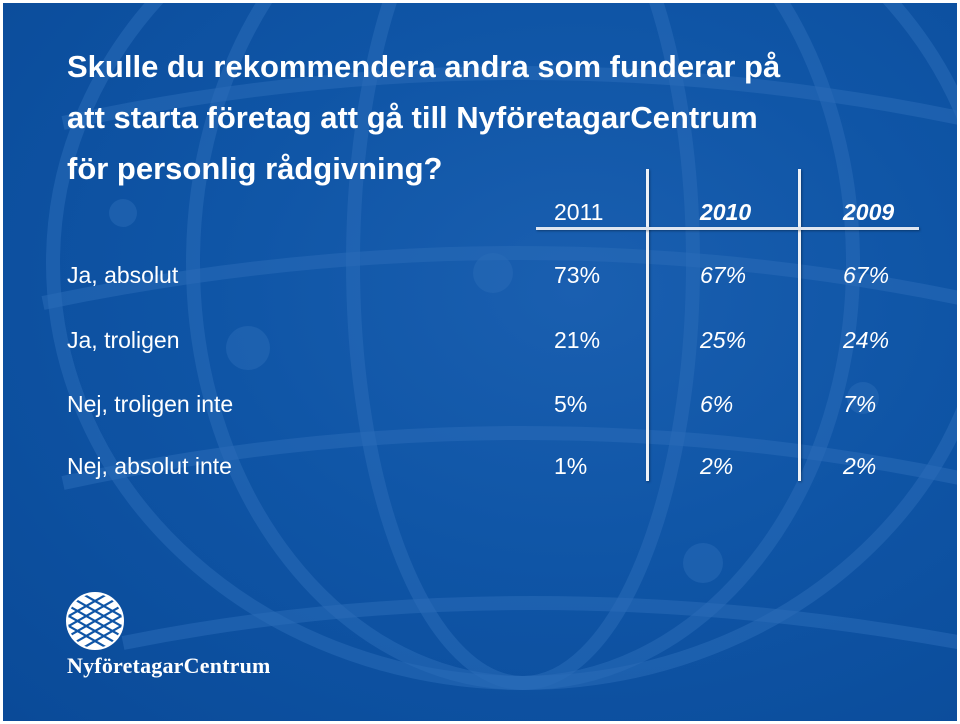  What do you see at coordinates (726, 212) in the screenshot?
I see `column-header-2010: 2010` at bounding box center [726, 212].